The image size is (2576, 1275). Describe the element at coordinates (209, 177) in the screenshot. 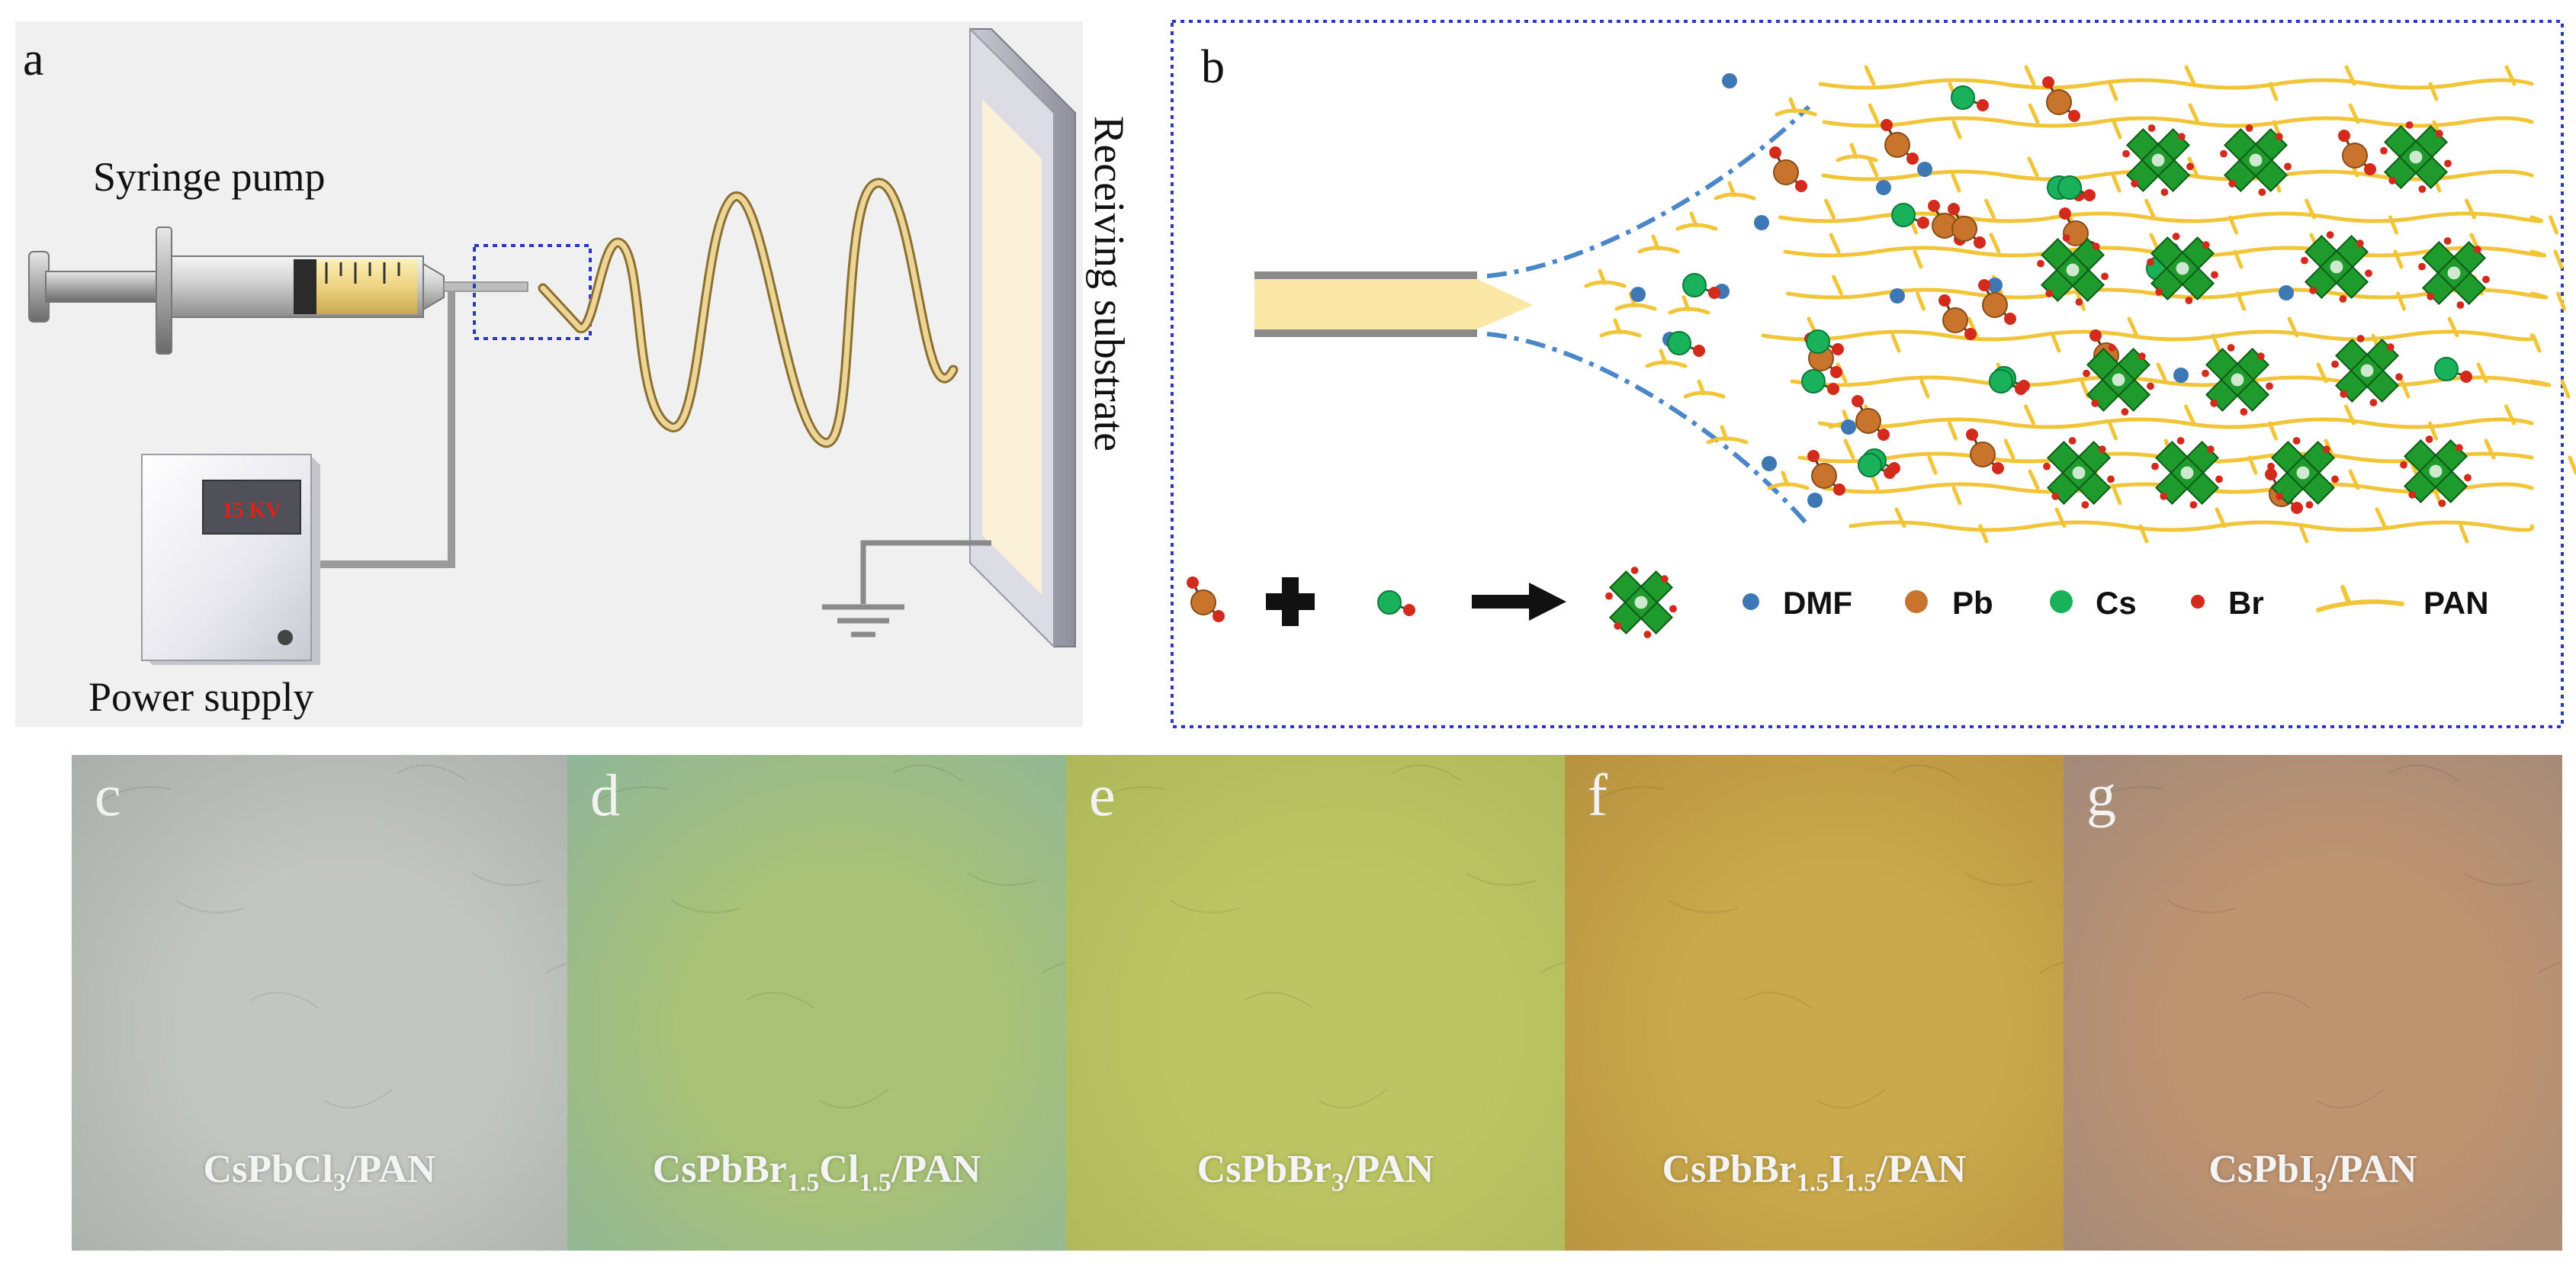

I see `syringe-pump-label: Syringe pump` at that location.